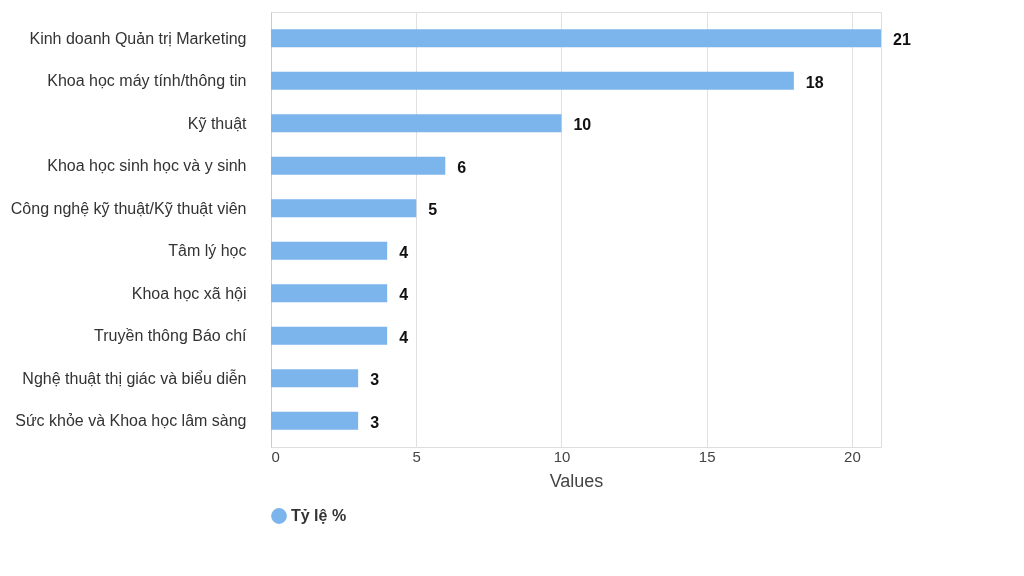 This screenshot has width=1024, height=576. What do you see at coordinates (128, 208) in the screenshot?
I see `y-tick-label: Công nghệ kỹ thuật/Kỹ thuật viên` at bounding box center [128, 208].